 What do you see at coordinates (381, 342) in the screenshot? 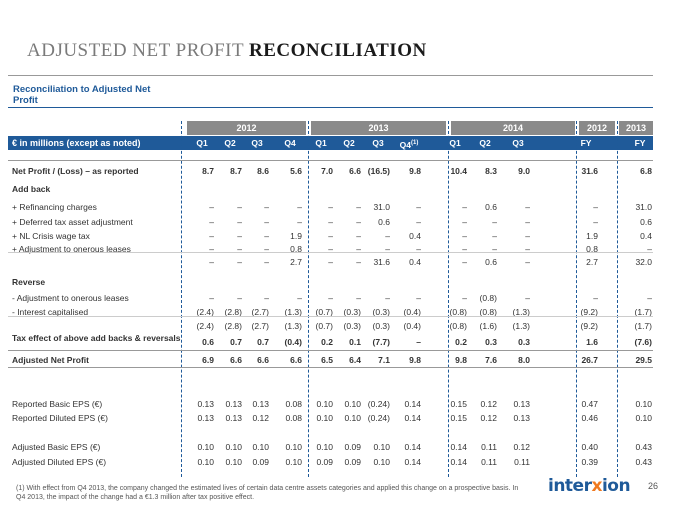
I see `table-cell: (7.7)` at bounding box center [381, 342].